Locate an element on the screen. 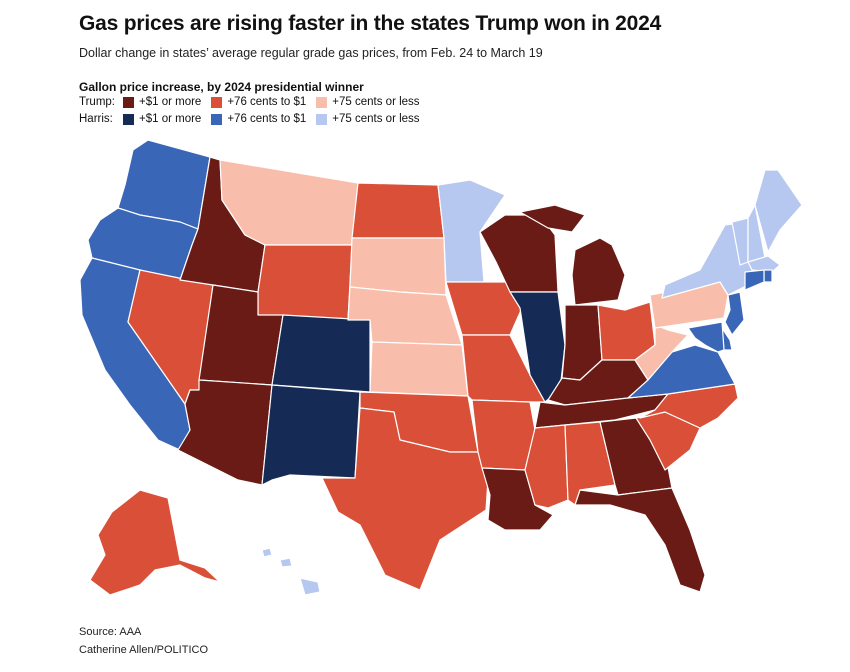 The height and width of the screenshot is (672, 850). legend-item-trump-mid: +76 cents to $1 is located at coordinates (258, 102).